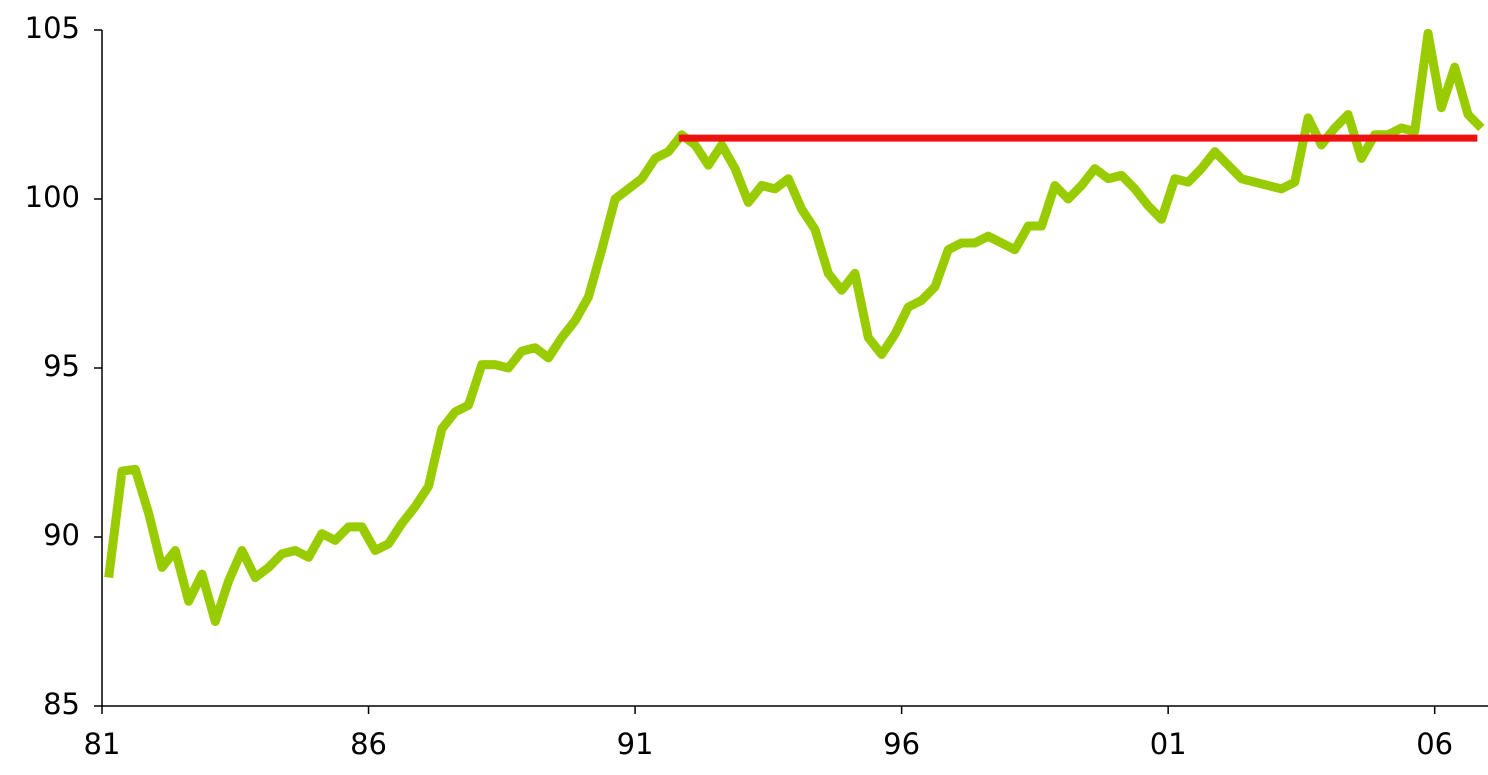  What do you see at coordinates (901, 744) in the screenshot?
I see `x-tick-label: 96` at bounding box center [901, 744].